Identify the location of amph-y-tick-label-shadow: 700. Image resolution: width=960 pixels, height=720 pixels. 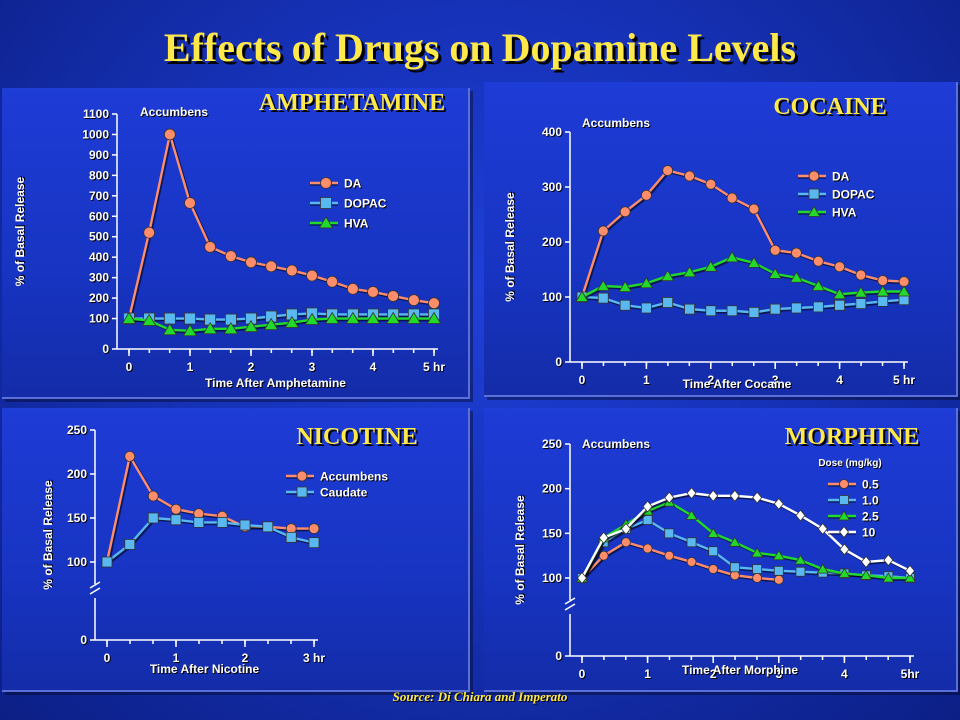
(100, 197).